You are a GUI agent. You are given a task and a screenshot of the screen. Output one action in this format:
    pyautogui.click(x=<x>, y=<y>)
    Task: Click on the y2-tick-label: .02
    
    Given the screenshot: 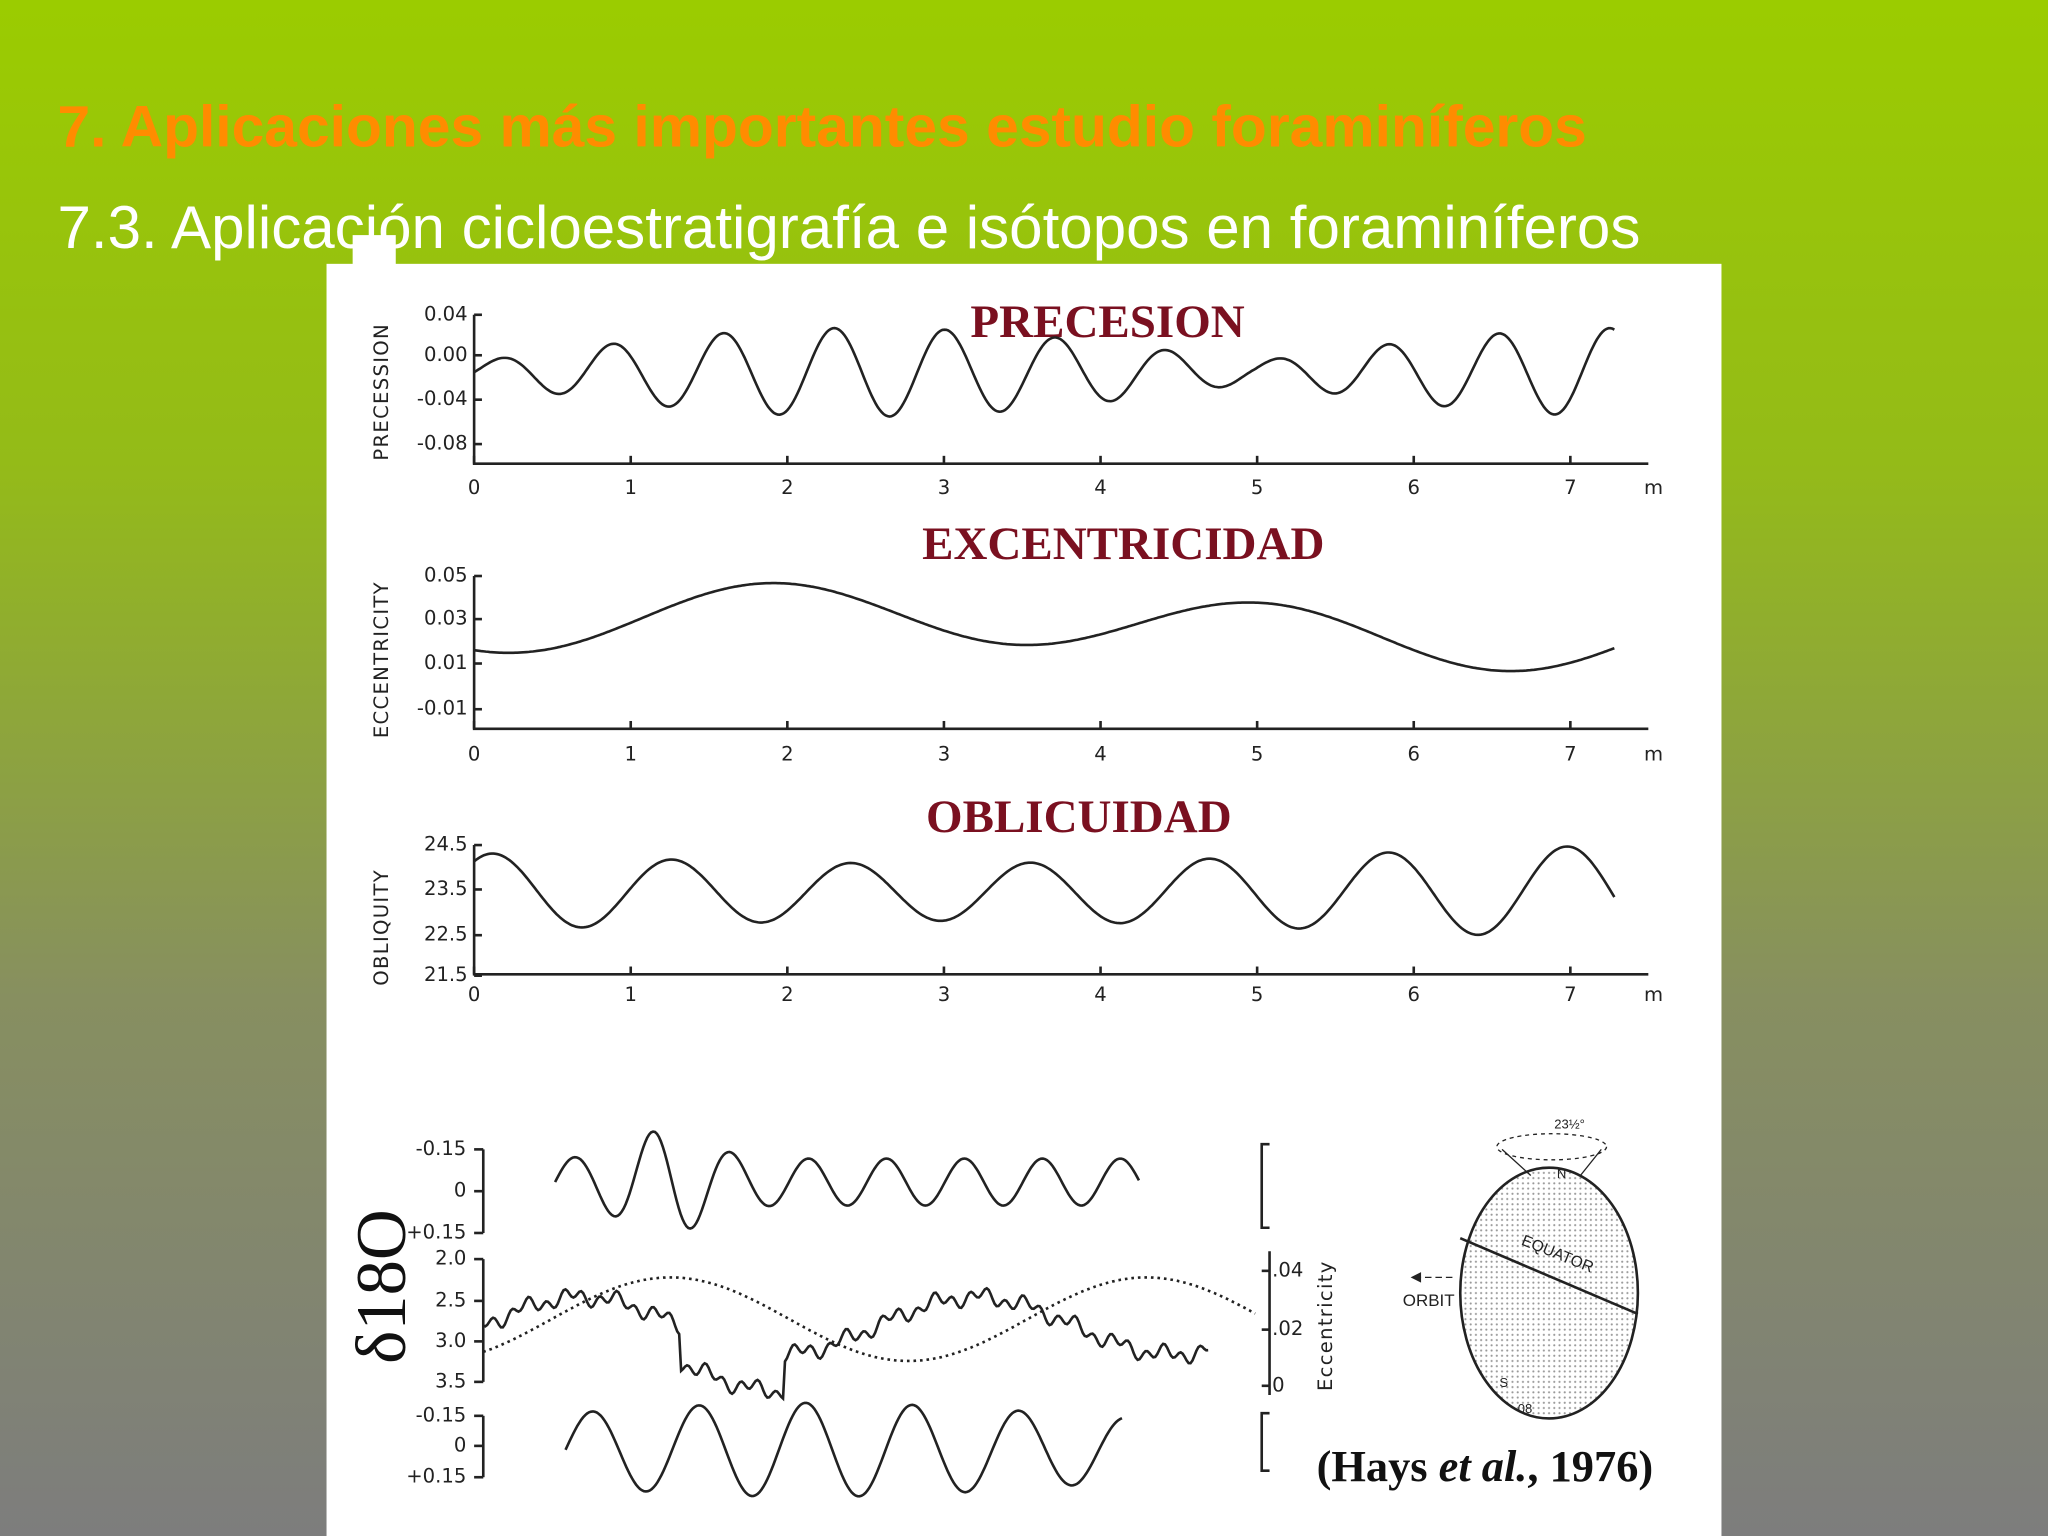 What is the action you would take?
    pyautogui.click(x=1287, y=1328)
    